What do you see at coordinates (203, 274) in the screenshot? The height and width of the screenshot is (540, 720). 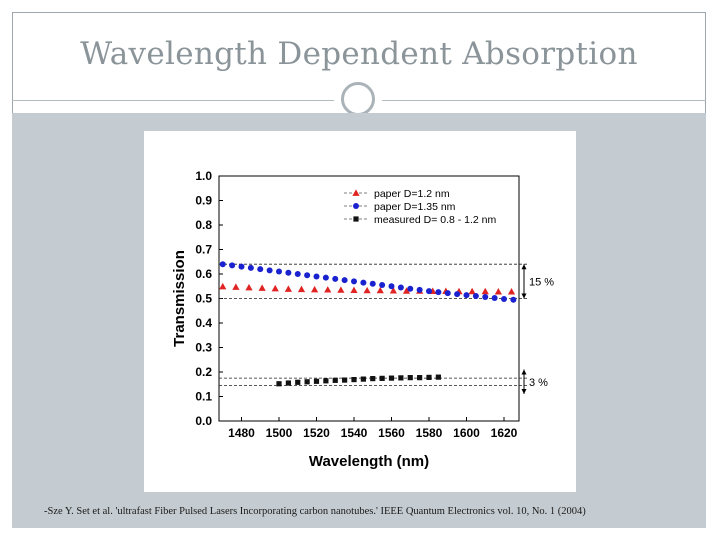 I see `y-tick-label: 0.6` at bounding box center [203, 274].